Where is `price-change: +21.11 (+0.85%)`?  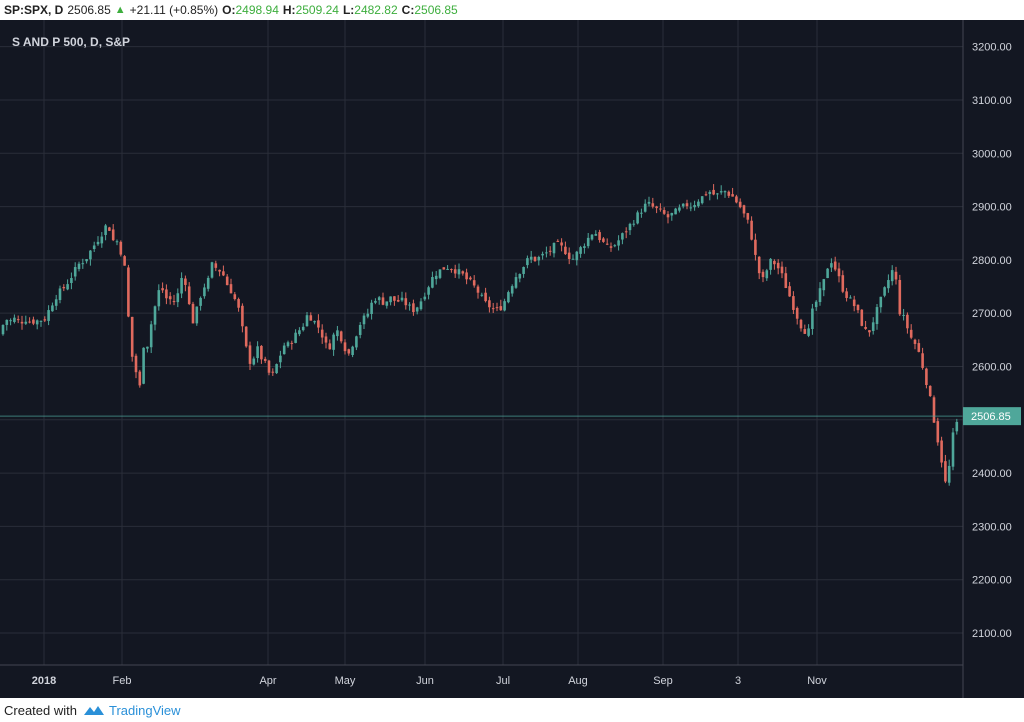 price-change: +21.11 (+0.85%) is located at coordinates (174, 10).